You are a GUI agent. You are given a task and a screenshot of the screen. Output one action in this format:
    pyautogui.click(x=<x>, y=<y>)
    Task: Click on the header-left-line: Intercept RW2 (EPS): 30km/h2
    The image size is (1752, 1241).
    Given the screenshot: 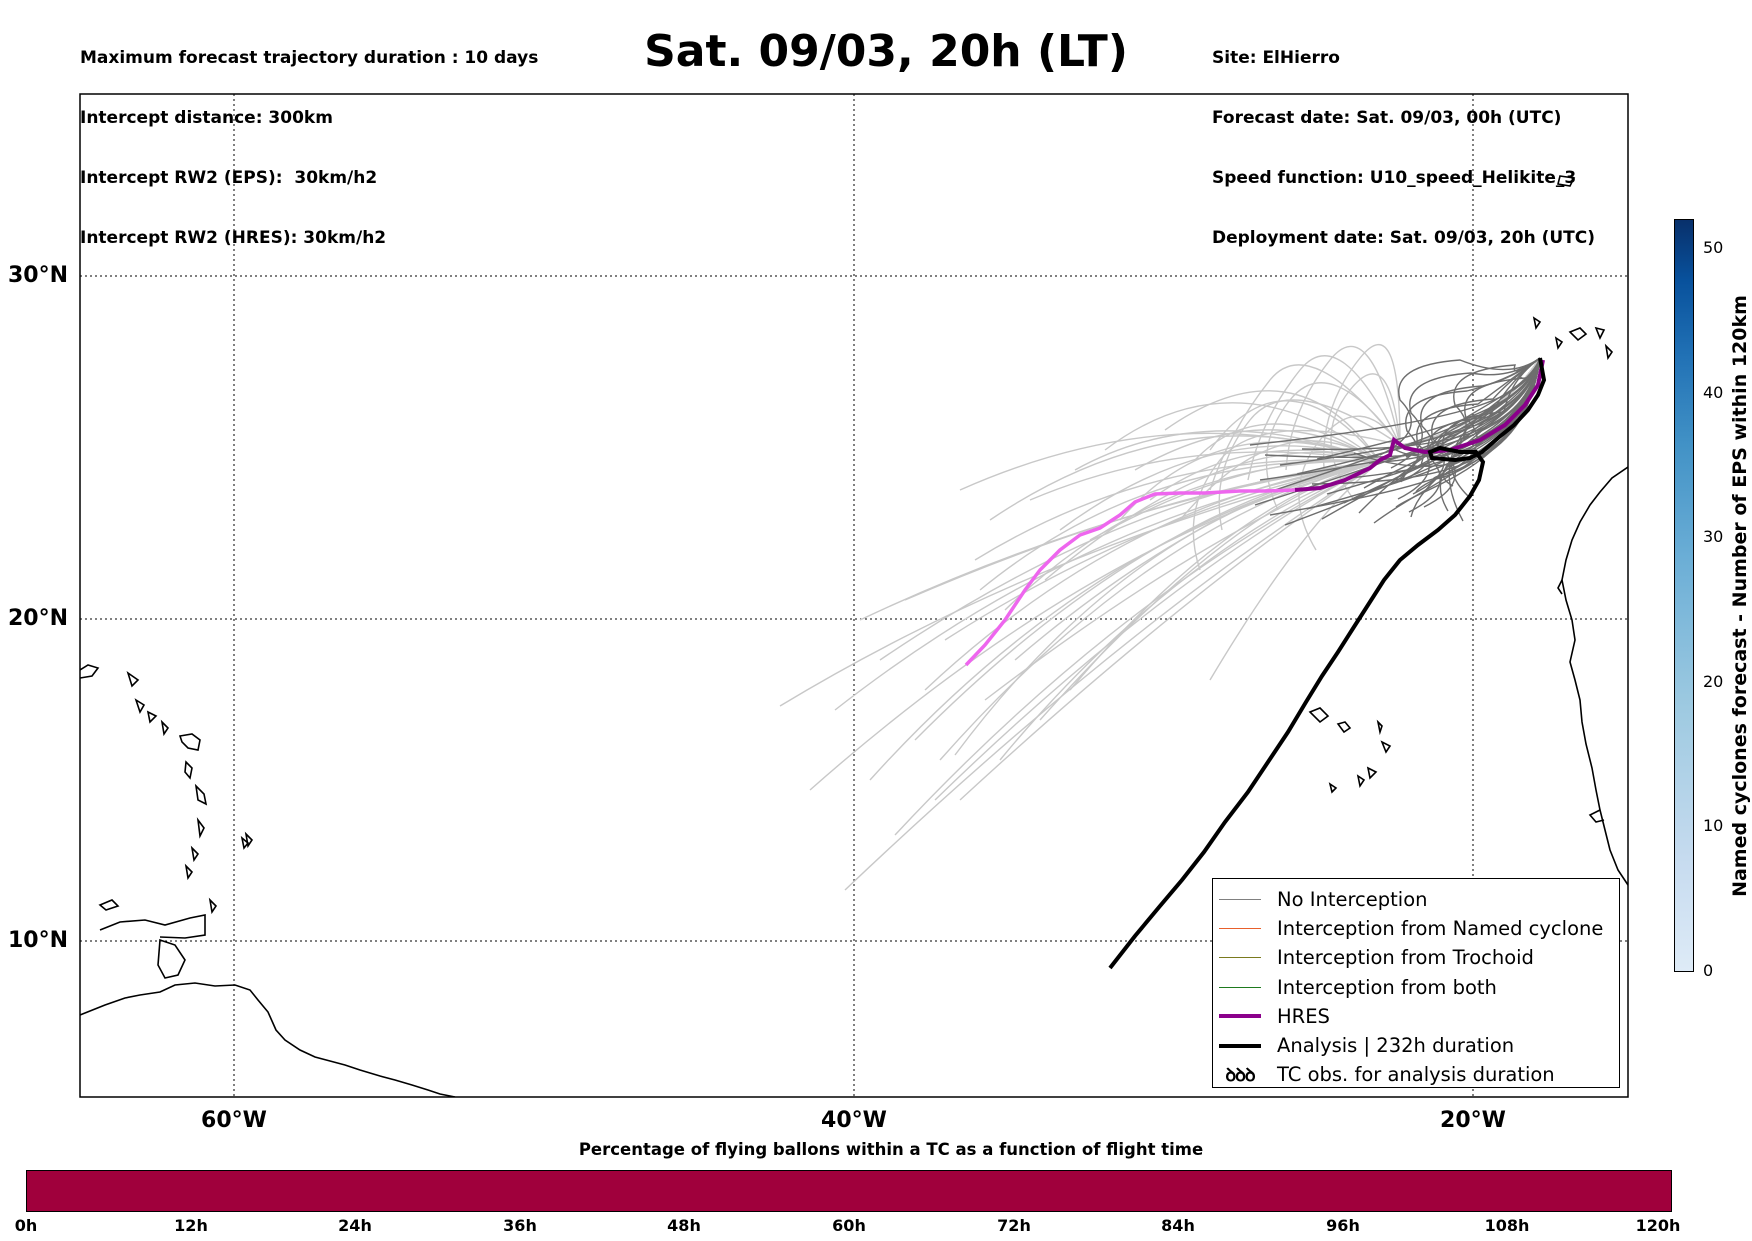 What is the action you would take?
    pyautogui.click(x=229, y=178)
    